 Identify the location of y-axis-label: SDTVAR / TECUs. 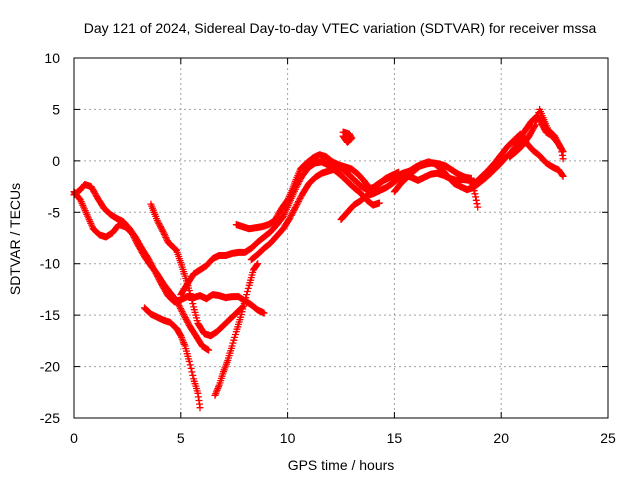
(15, 239).